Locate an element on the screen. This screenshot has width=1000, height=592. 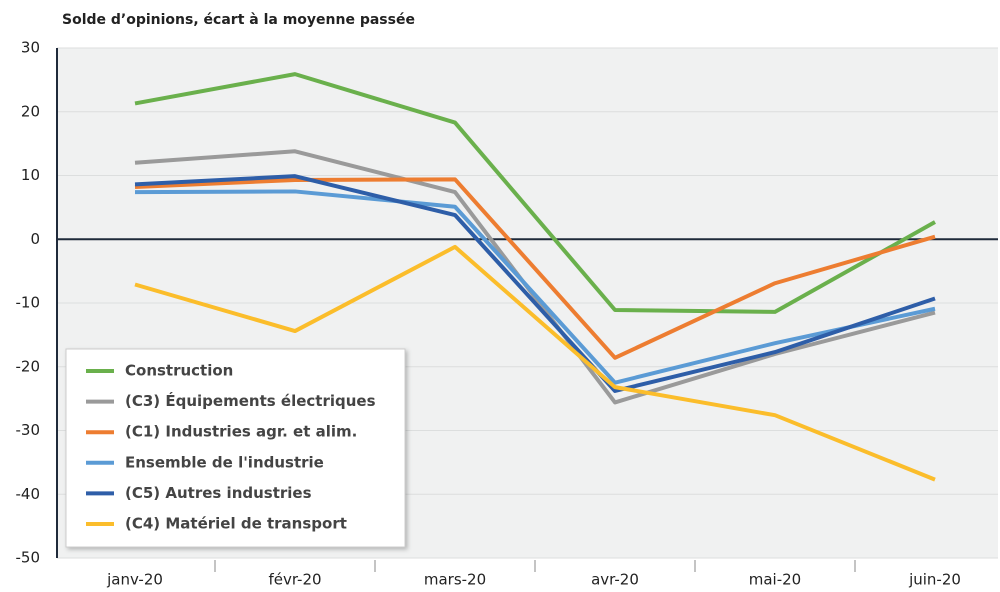
x-tick-label: avr-20 is located at coordinates (615, 580).